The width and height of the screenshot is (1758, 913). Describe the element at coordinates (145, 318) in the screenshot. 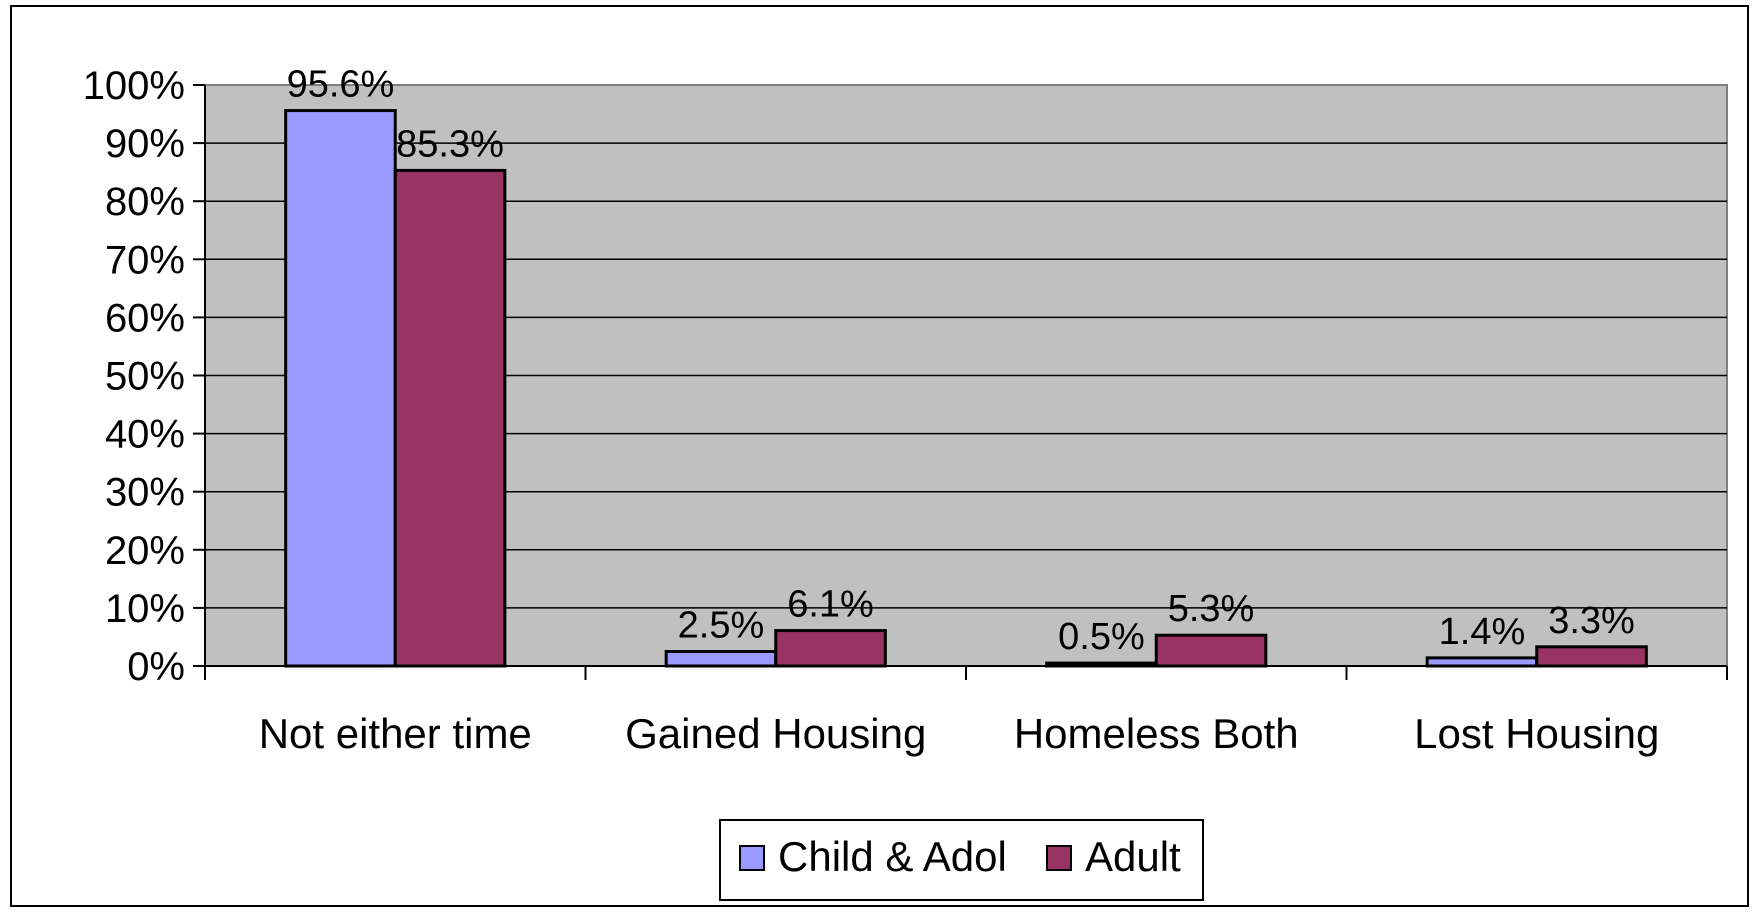

I see `y-tick-label: 60%` at that location.